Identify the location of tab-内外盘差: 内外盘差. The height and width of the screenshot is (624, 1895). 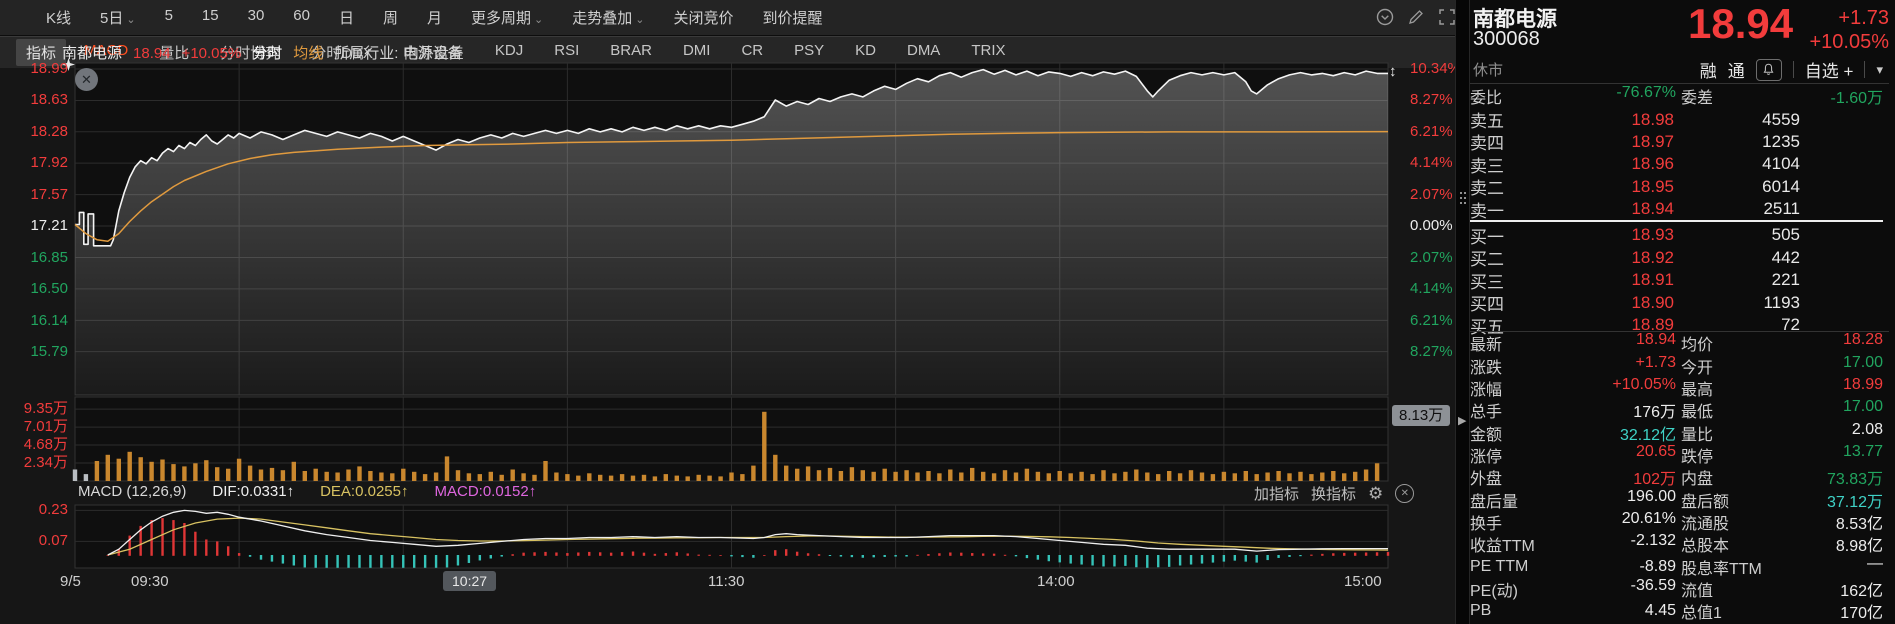
(433, 53).